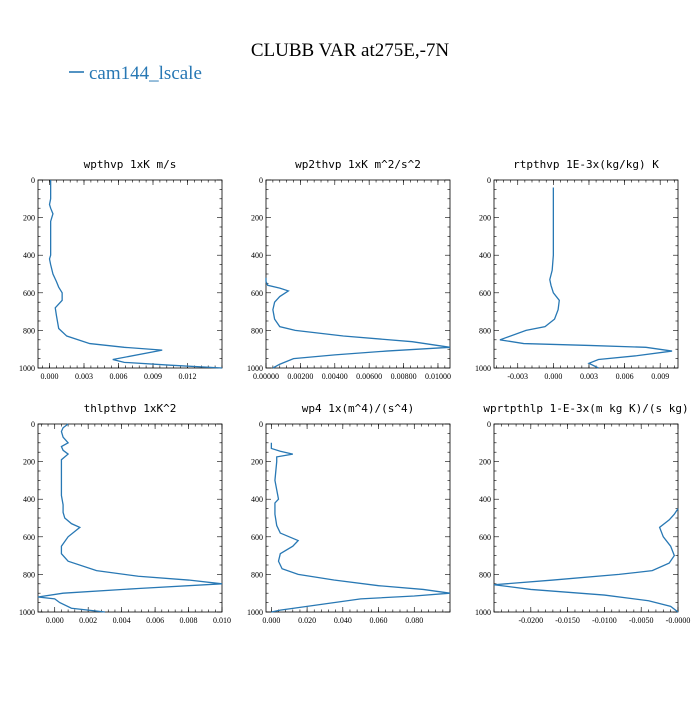  What do you see at coordinates (300, 376) in the screenshot?
I see `x-tick-label: 0.00200` at bounding box center [300, 376].